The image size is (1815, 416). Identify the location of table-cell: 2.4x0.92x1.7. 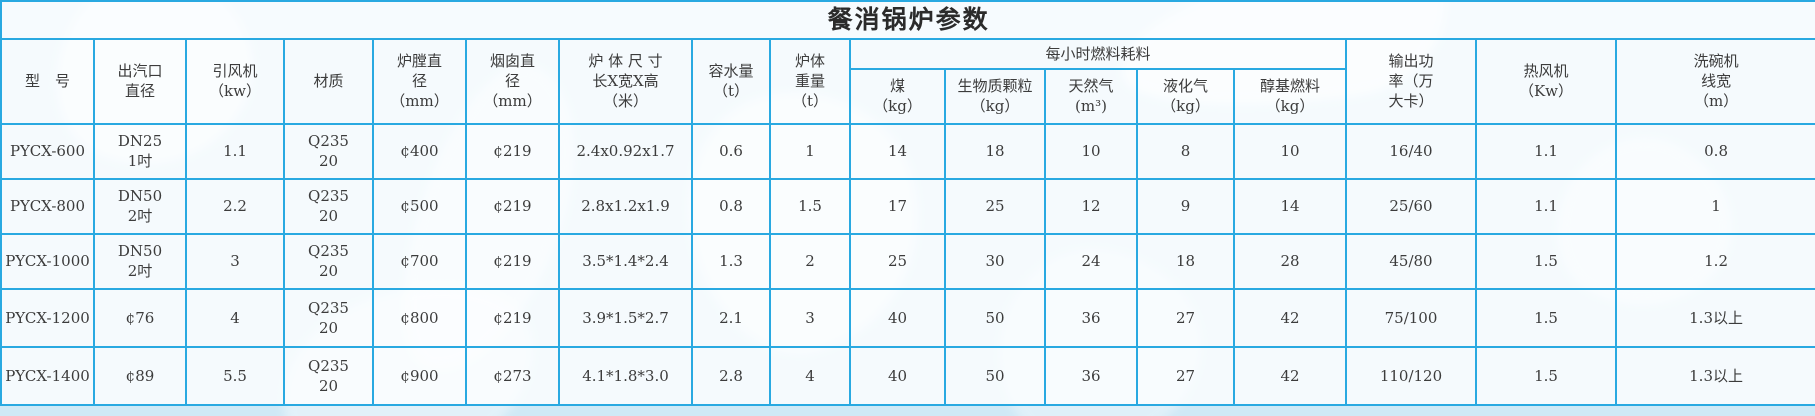
(625, 151).